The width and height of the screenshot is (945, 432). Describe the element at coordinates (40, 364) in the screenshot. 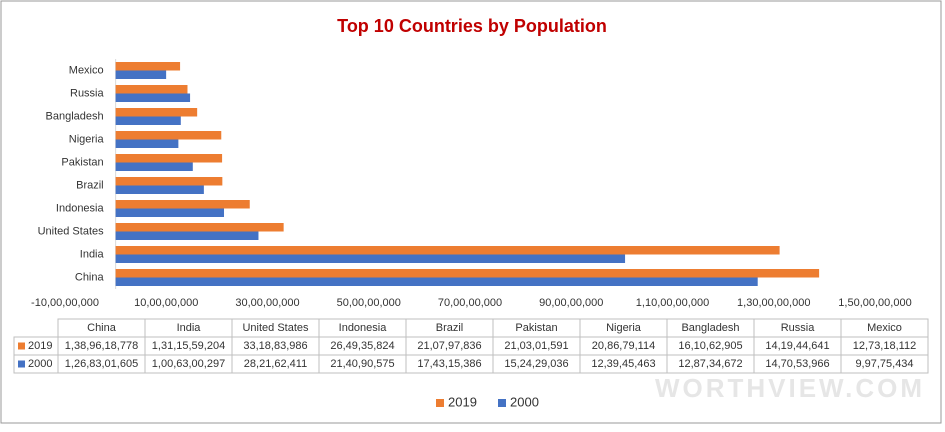

I see `table-series-label: 2000` at that location.